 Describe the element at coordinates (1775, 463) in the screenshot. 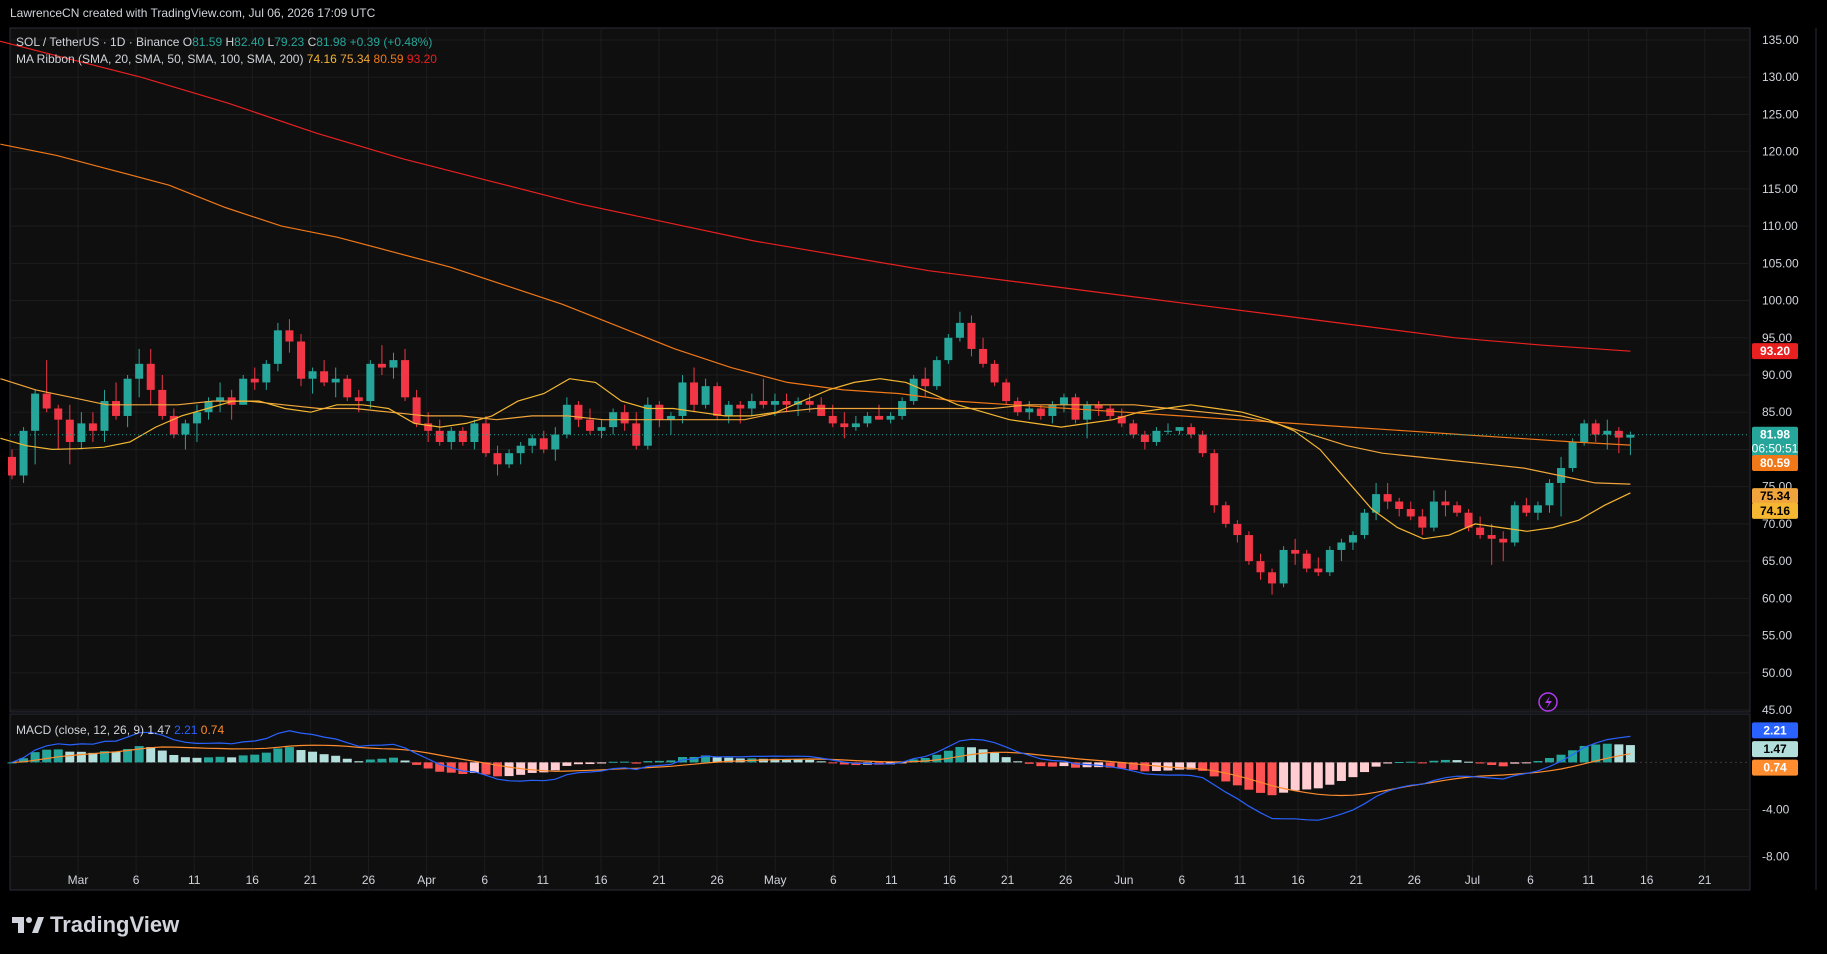

I see `price-badge-value: 80.59` at that location.